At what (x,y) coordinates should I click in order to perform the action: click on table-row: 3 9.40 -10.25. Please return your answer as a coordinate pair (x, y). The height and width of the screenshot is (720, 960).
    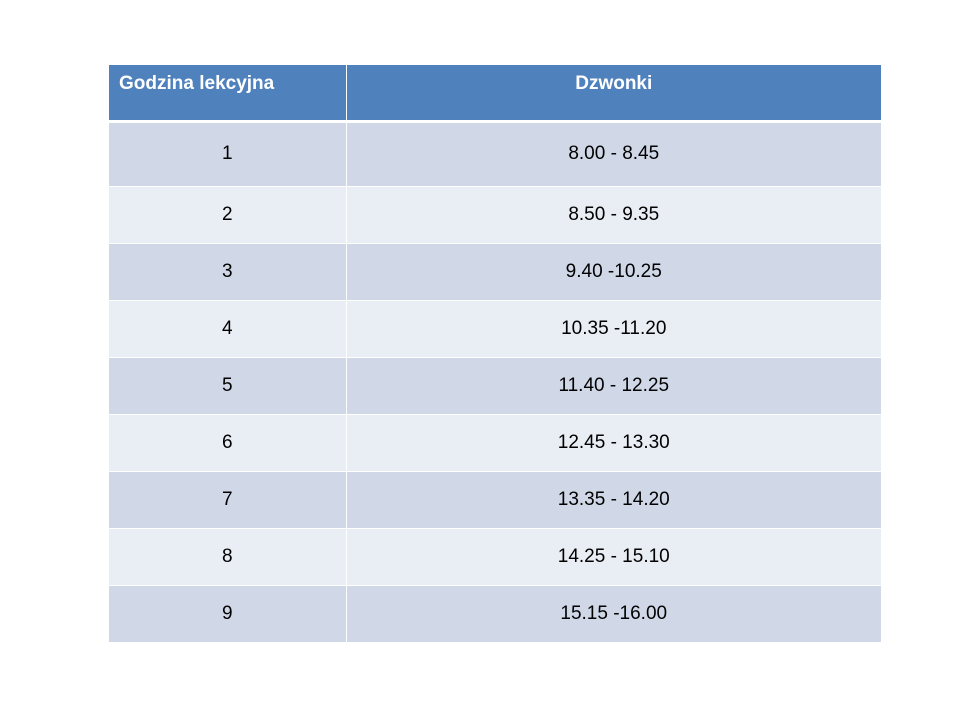
    Looking at the image, I should click on (495, 272).